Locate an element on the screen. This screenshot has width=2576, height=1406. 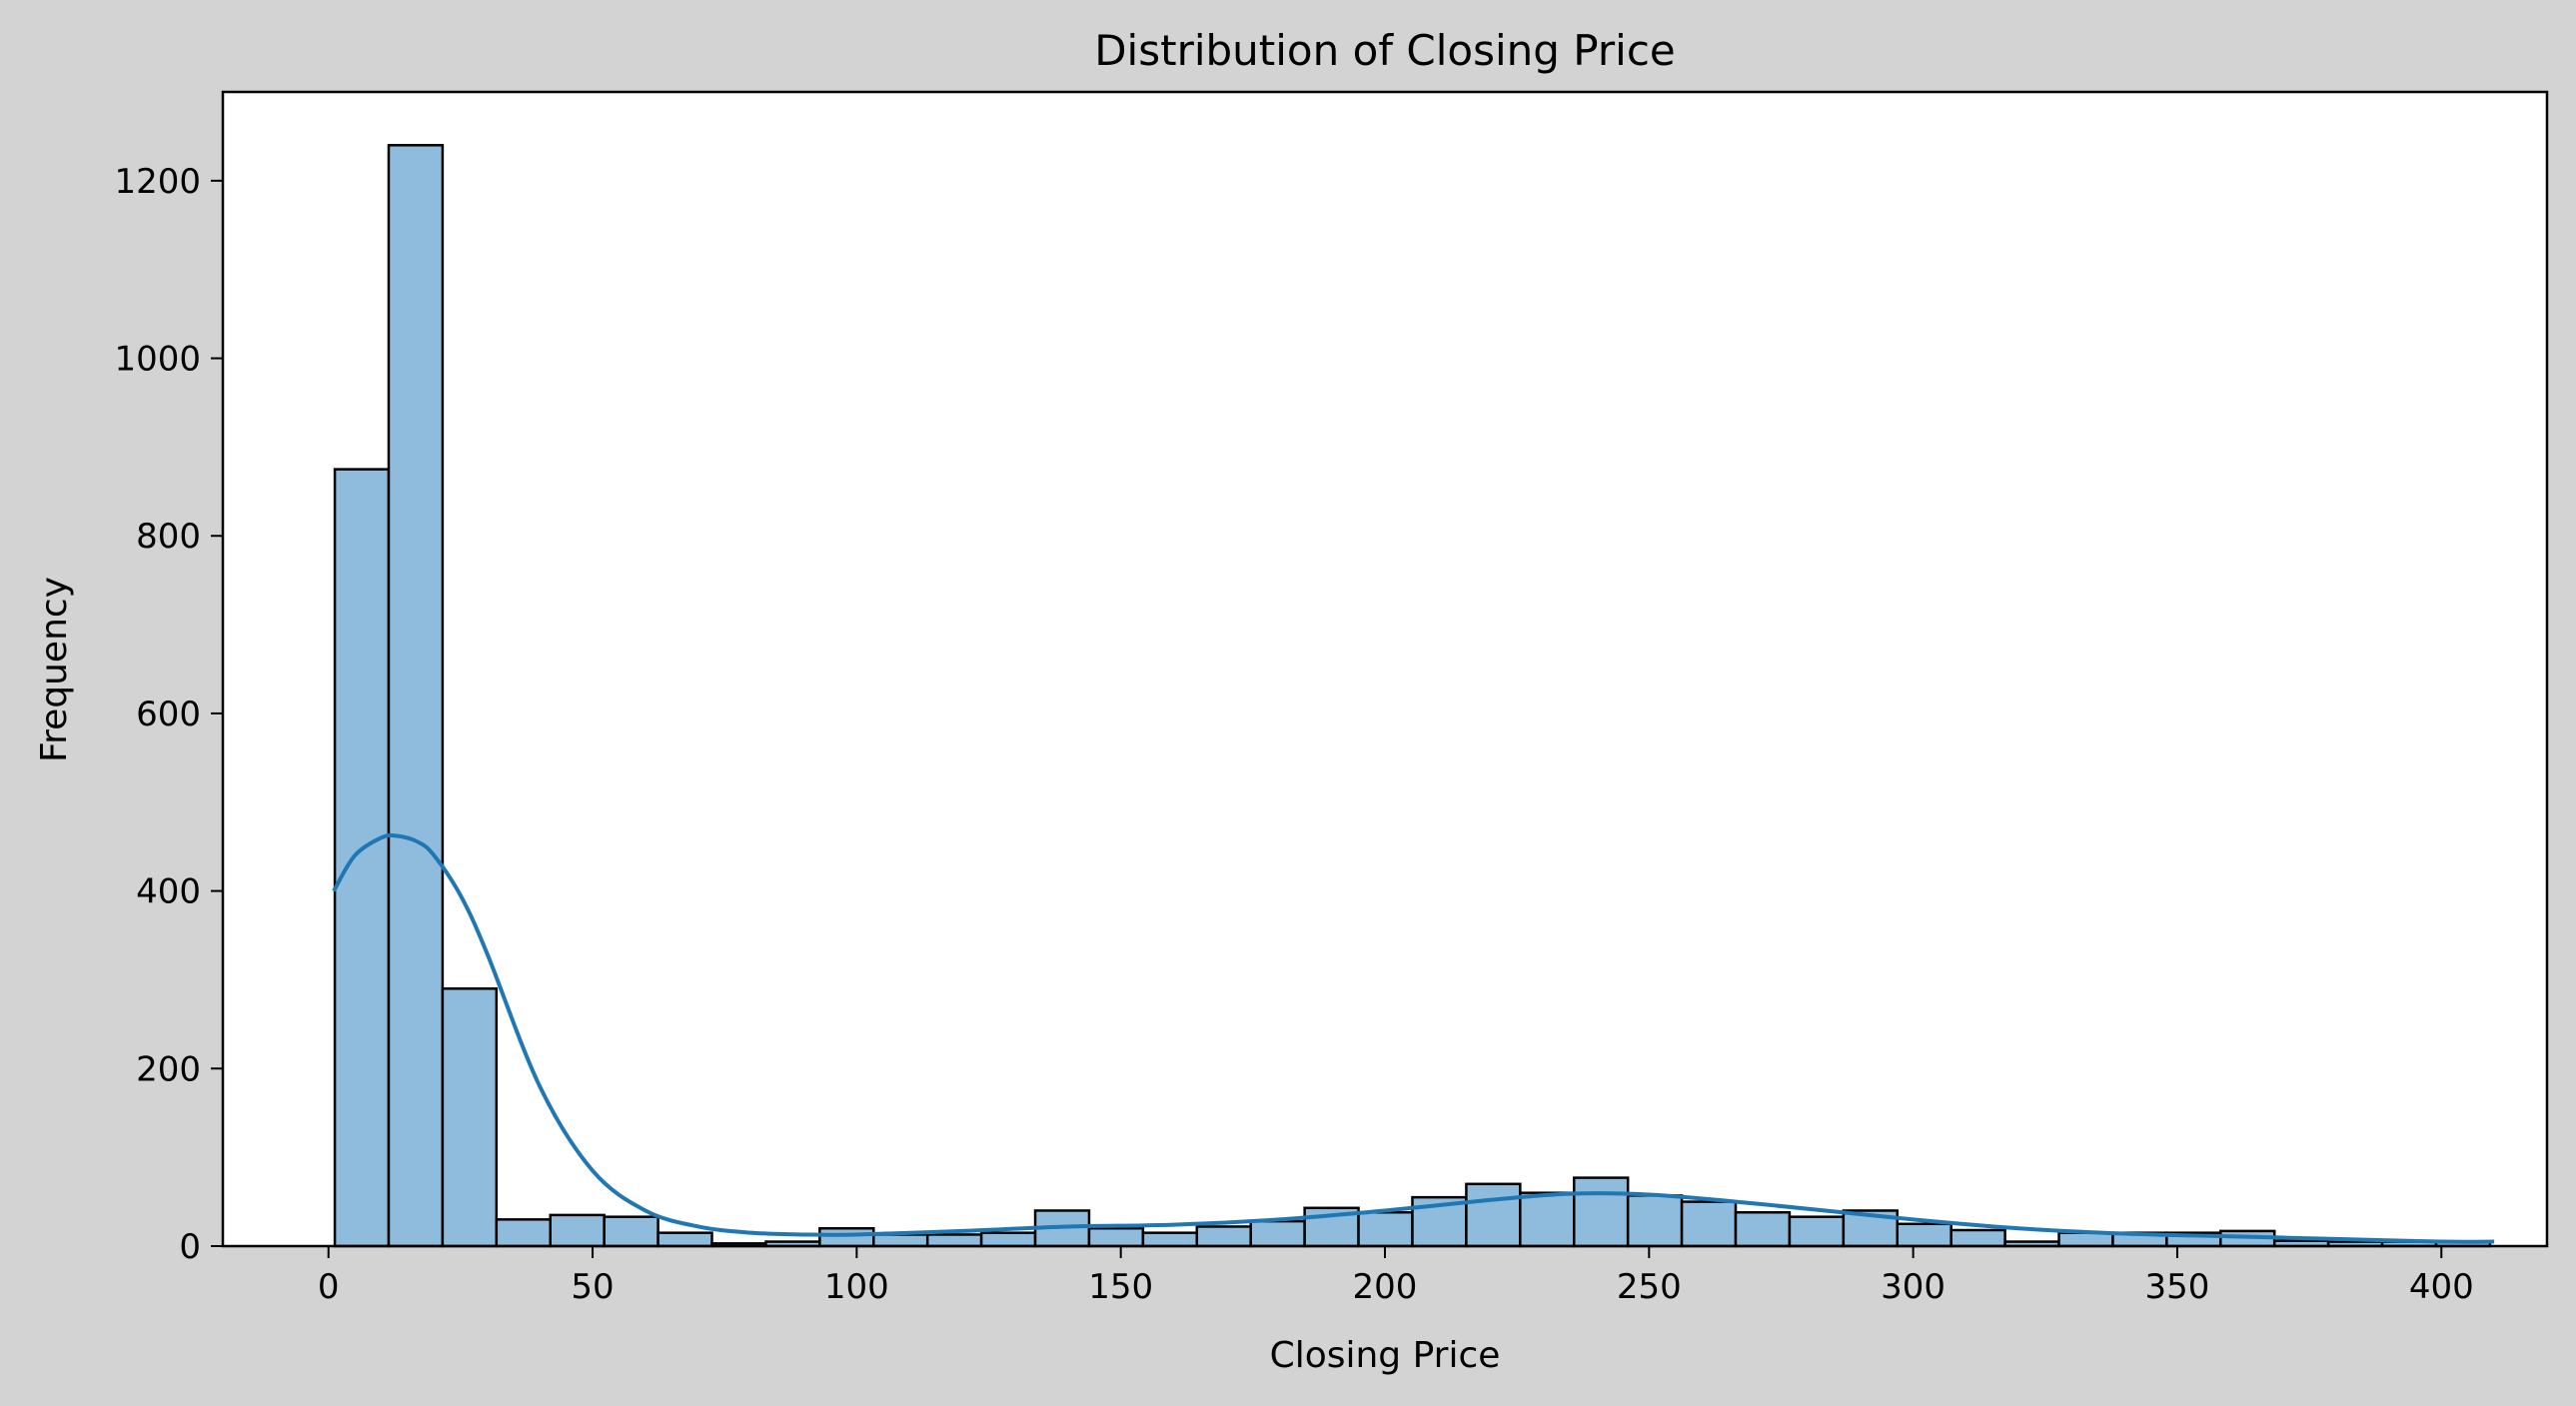
chart-title: Distribution of Closing Price is located at coordinates (1385, 51).